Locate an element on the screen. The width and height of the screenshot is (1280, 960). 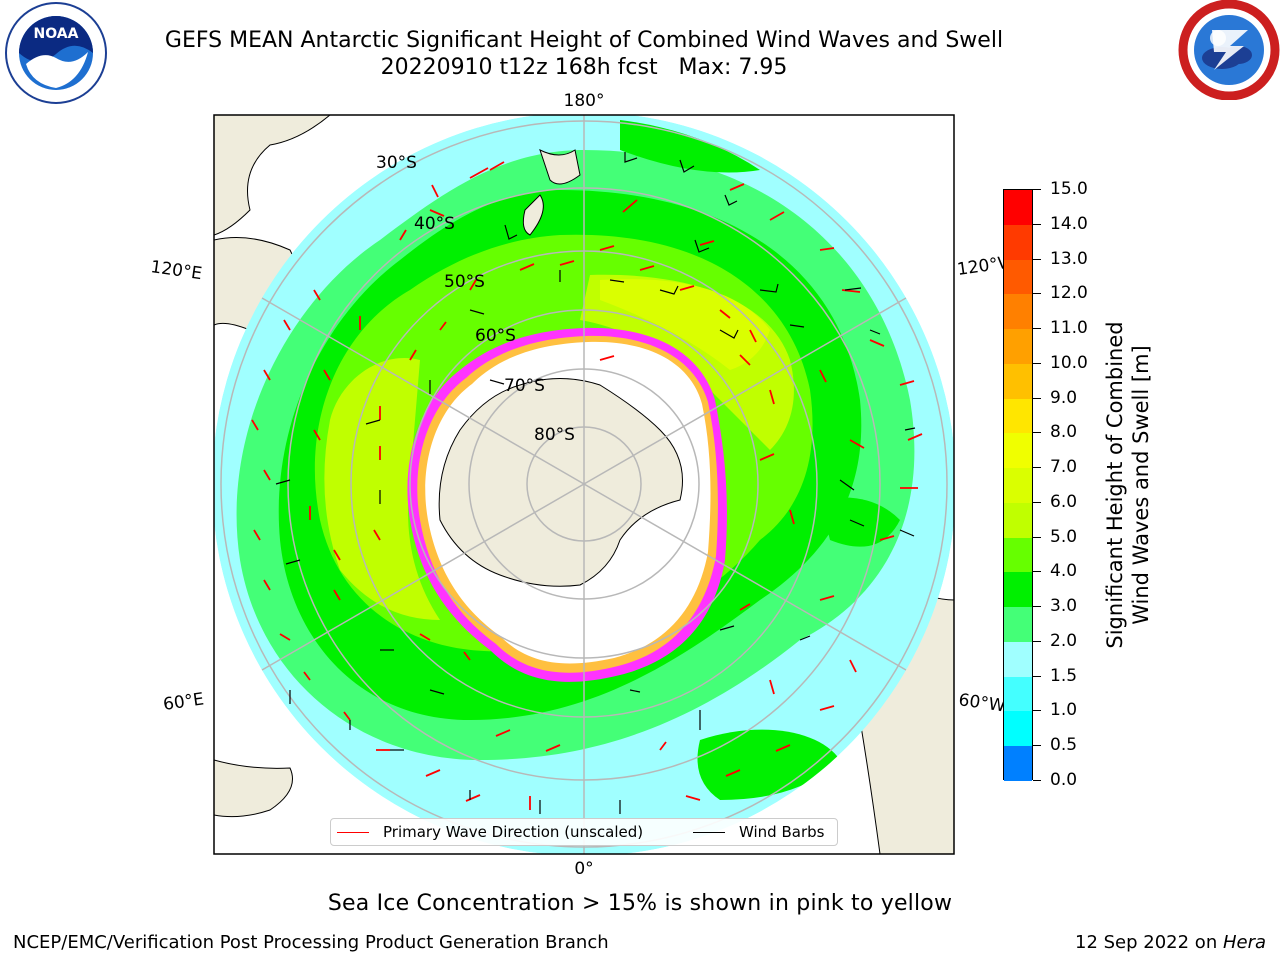
colorbar-tick-label: 4.0 is located at coordinates (1064, 571).